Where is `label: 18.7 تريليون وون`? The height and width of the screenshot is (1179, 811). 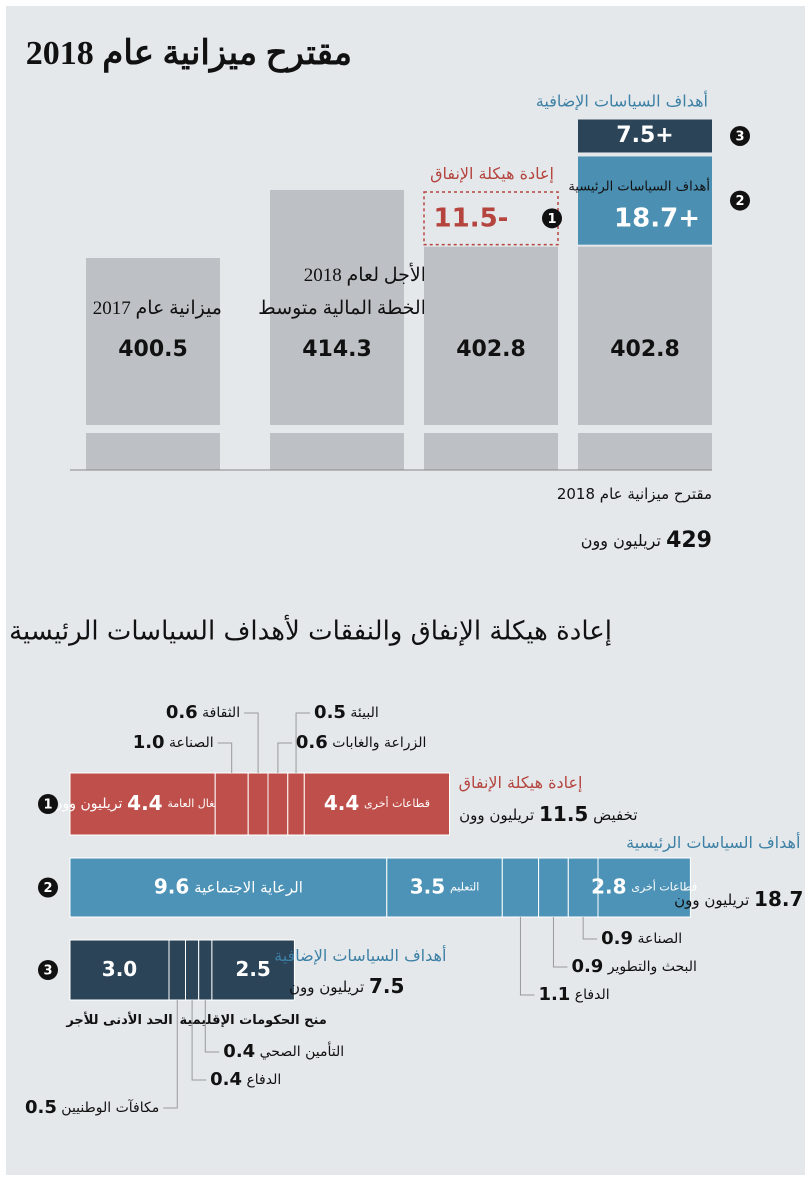 label: 18.7 تريليون وون is located at coordinates (738, 899).